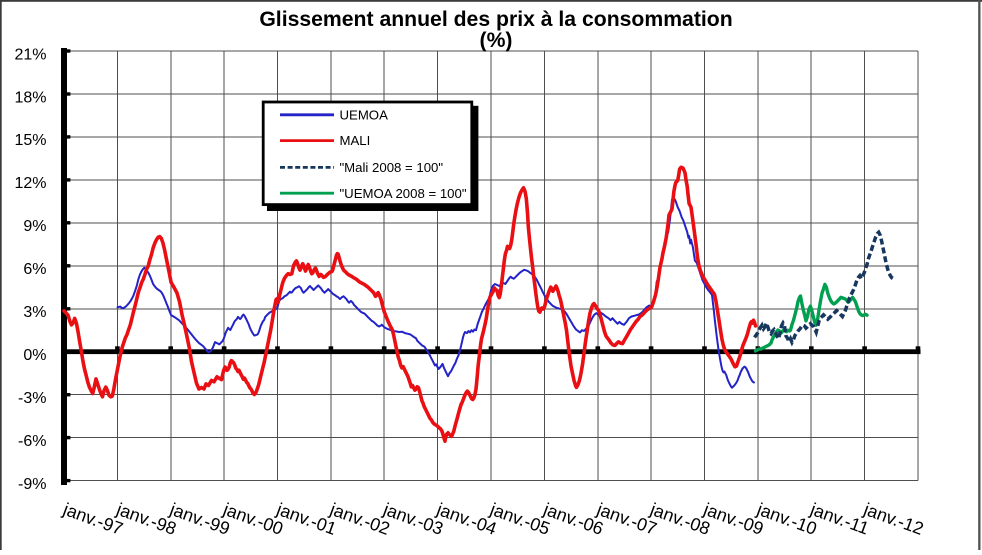 The image size is (982, 555). What do you see at coordinates (30, 54) in the screenshot?
I see `svg-text: 21%` at bounding box center [30, 54].